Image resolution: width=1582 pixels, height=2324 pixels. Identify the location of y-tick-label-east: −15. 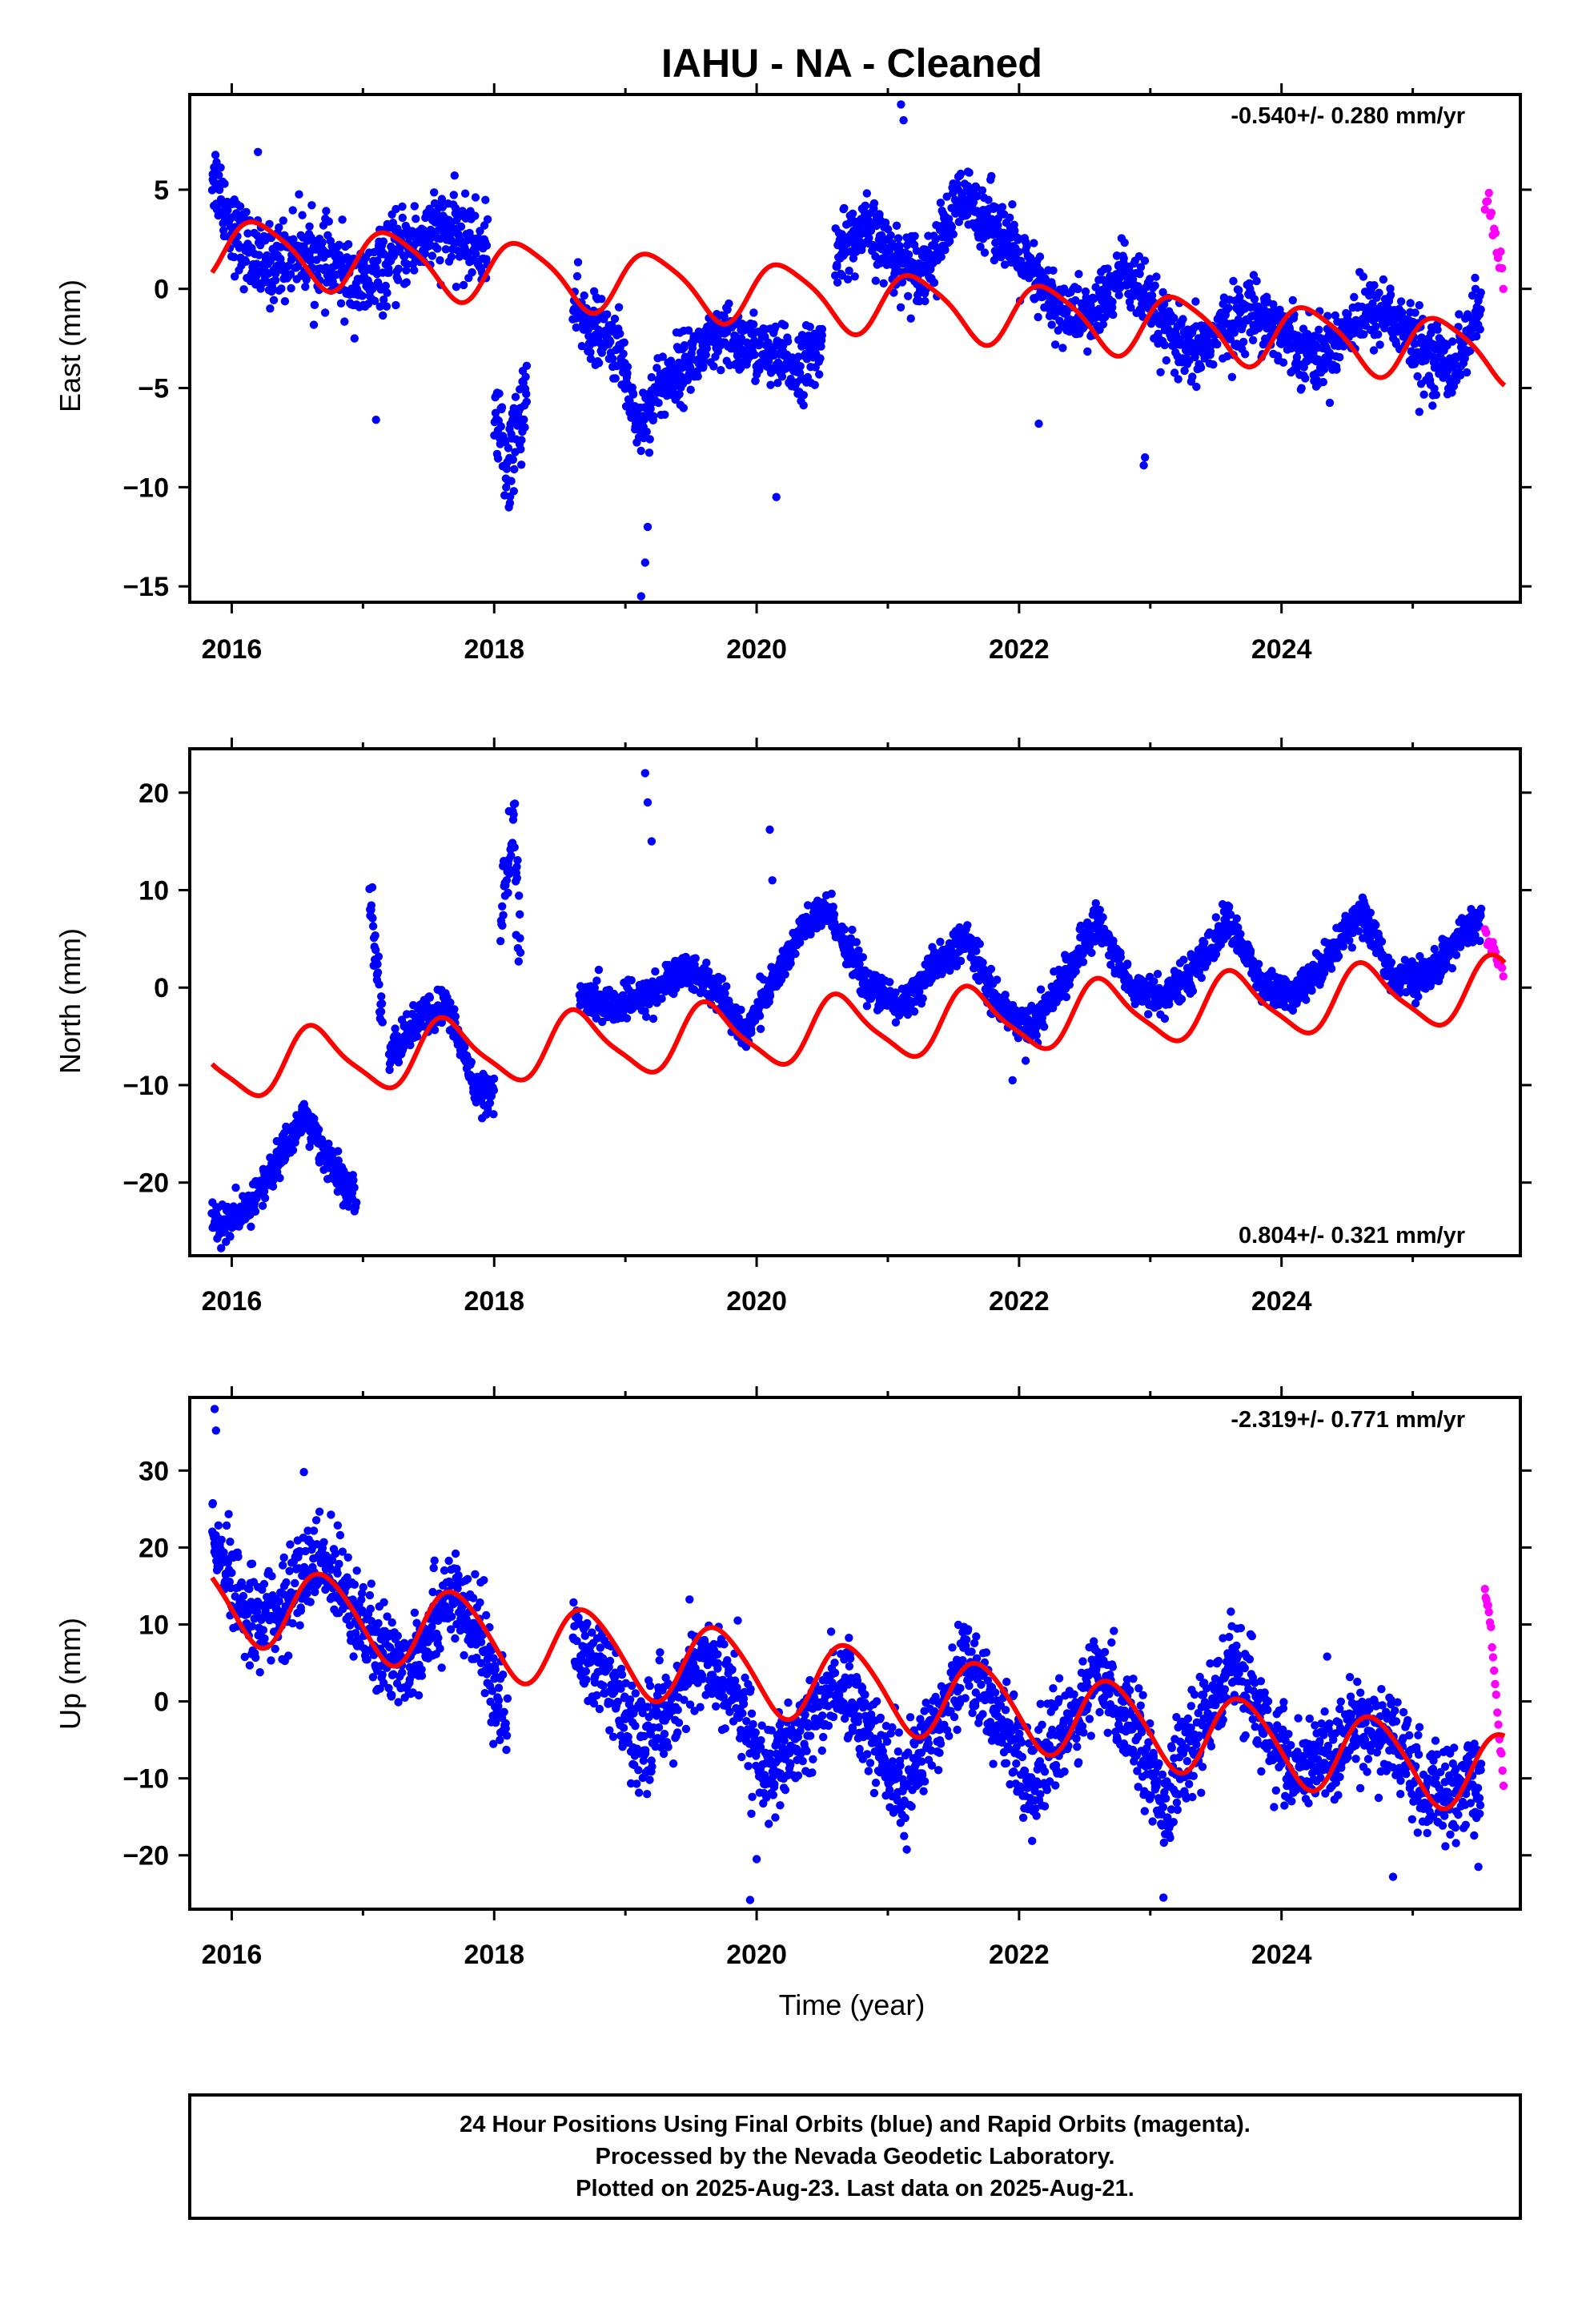
(145, 587).